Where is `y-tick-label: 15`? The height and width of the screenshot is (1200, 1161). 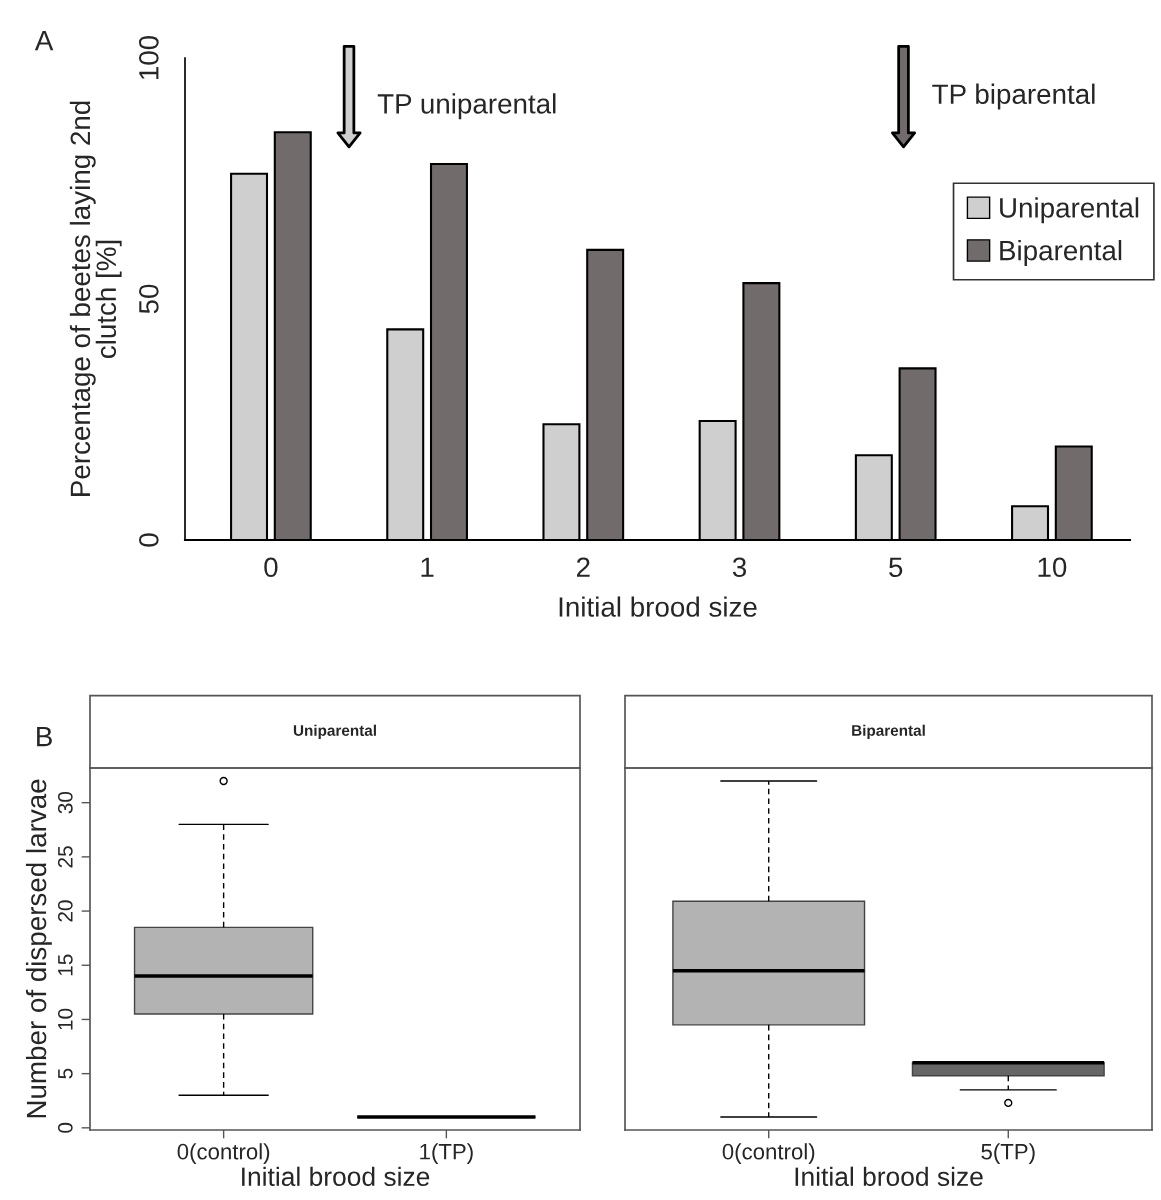 y-tick-label: 15 is located at coordinates (65, 965).